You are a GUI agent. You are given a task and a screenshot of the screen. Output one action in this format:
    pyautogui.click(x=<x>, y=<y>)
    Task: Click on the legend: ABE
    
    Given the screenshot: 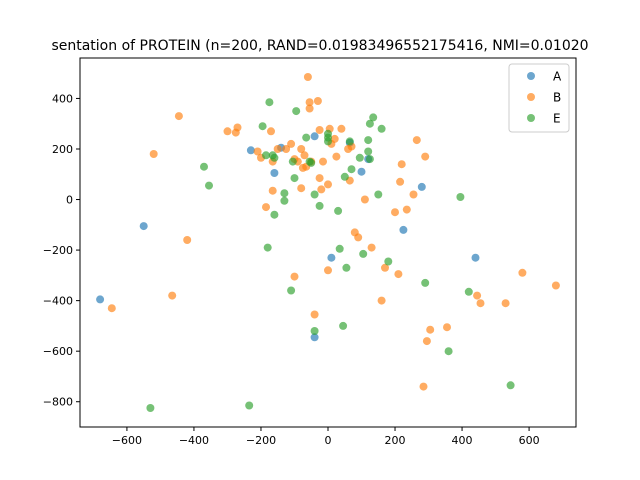 What is the action you would take?
    pyautogui.click(x=539, y=98)
    